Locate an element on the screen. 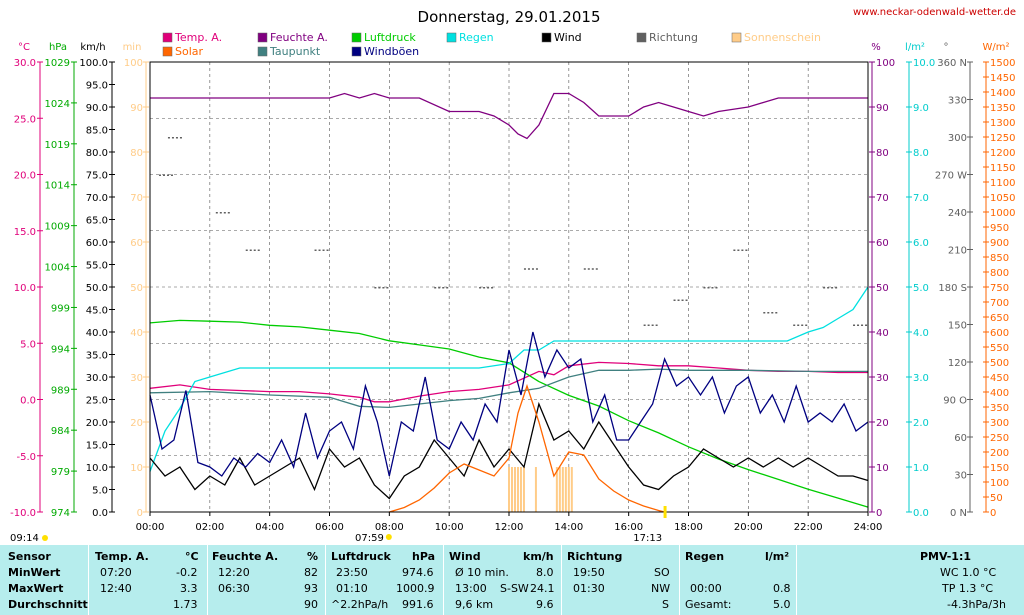  rain-tick-label: 5.0 is located at coordinates (921, 288).